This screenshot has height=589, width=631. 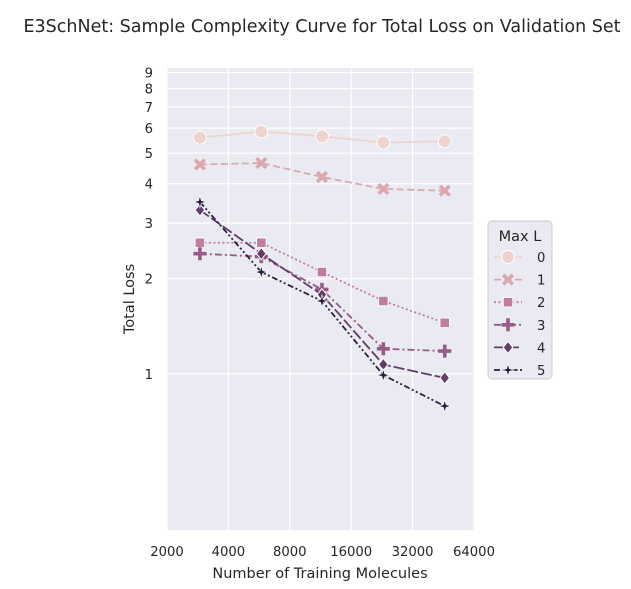 I want to click on legend-title: Max L, so click(x=520, y=237).